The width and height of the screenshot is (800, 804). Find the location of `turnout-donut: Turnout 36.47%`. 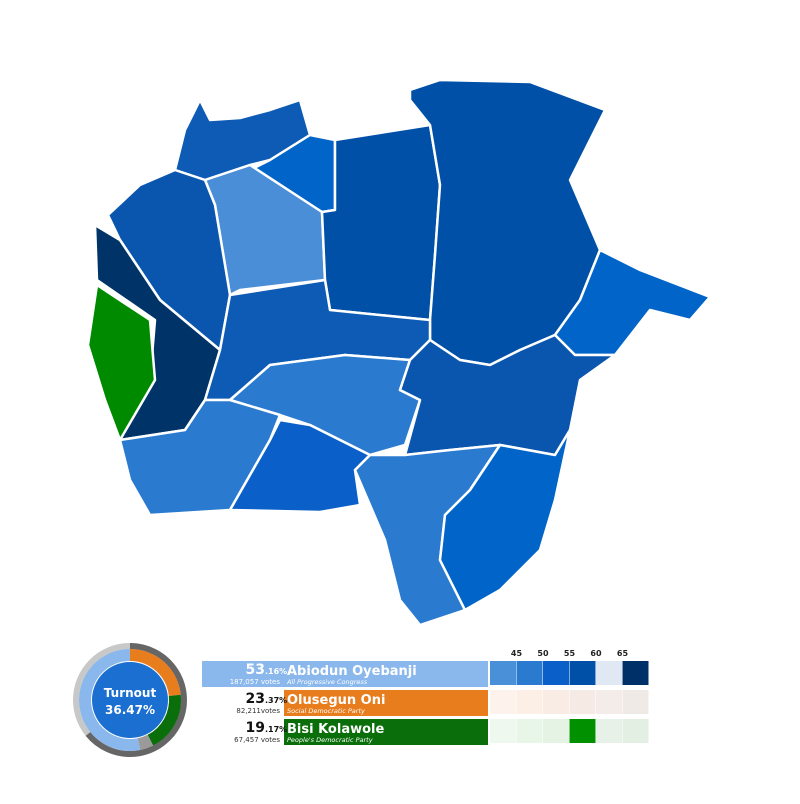

turnout-donut: Turnout 36.47% is located at coordinates (130, 700).